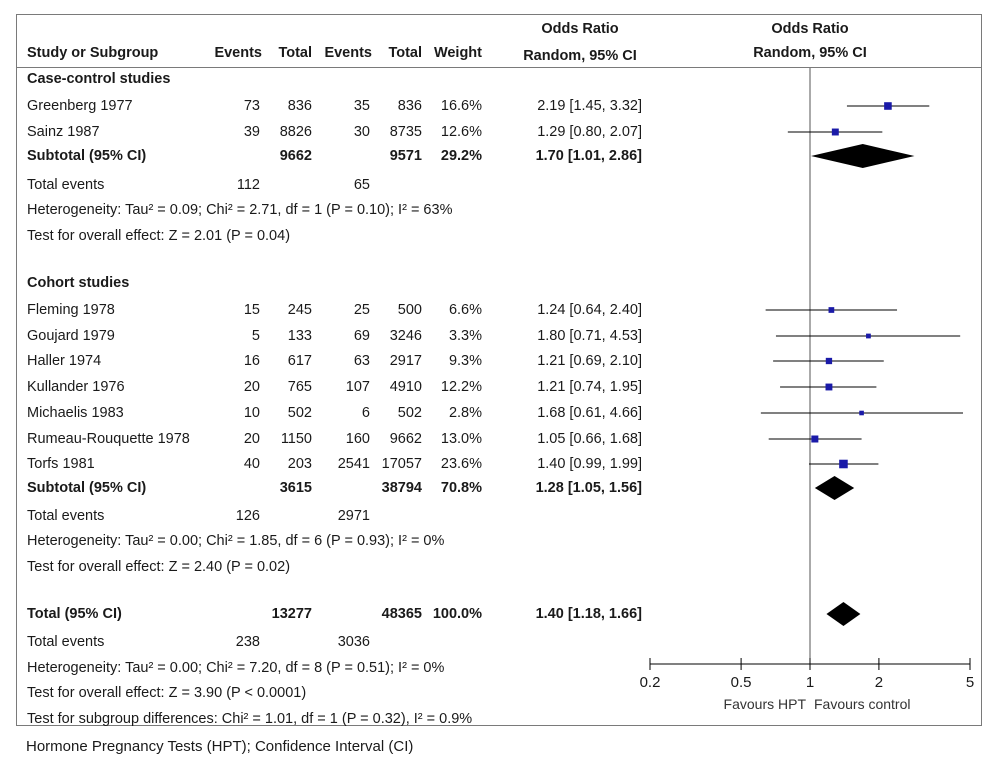  I want to click on cell-weight: 2.8%, so click(465, 413).